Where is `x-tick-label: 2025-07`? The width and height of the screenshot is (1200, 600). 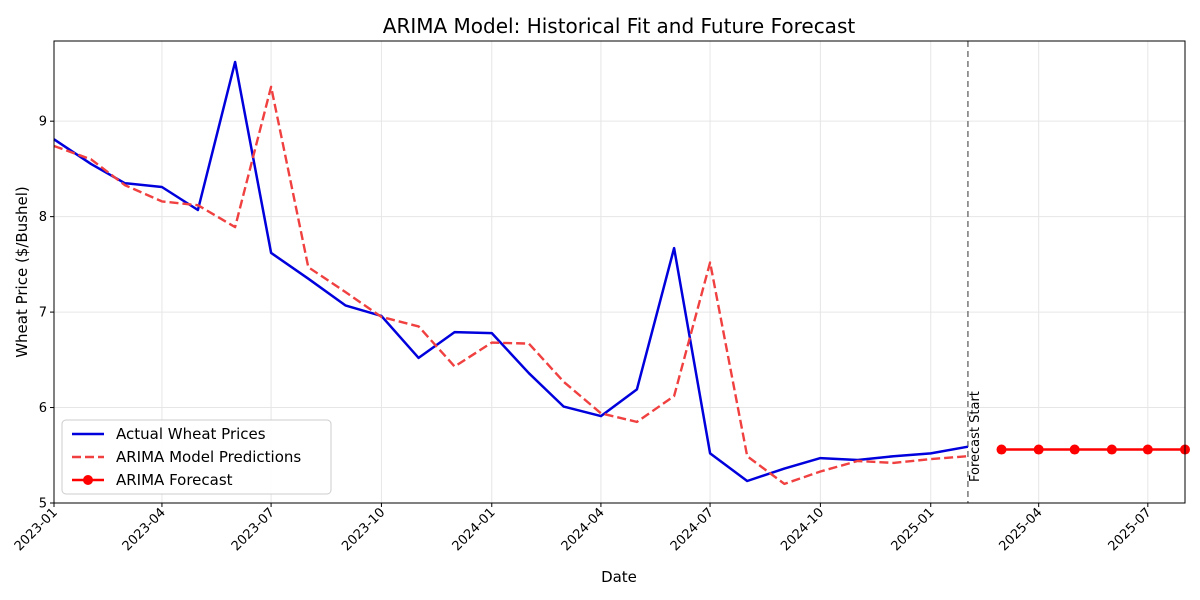 x-tick-label: 2025-07 is located at coordinates (1130, 529).